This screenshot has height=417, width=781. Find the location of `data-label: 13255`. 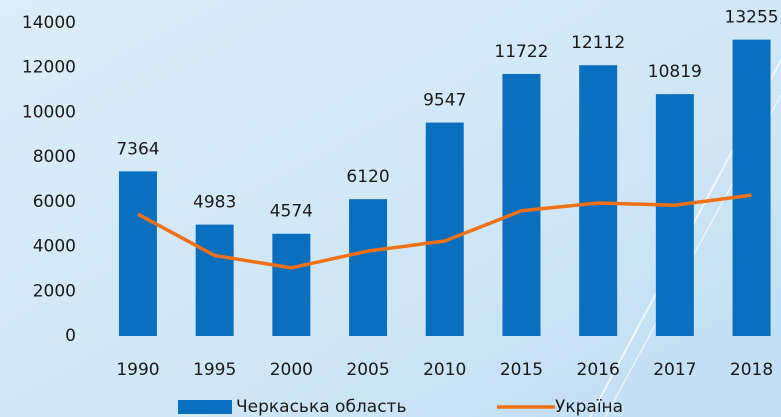

data-label: 13255 is located at coordinates (752, 18).